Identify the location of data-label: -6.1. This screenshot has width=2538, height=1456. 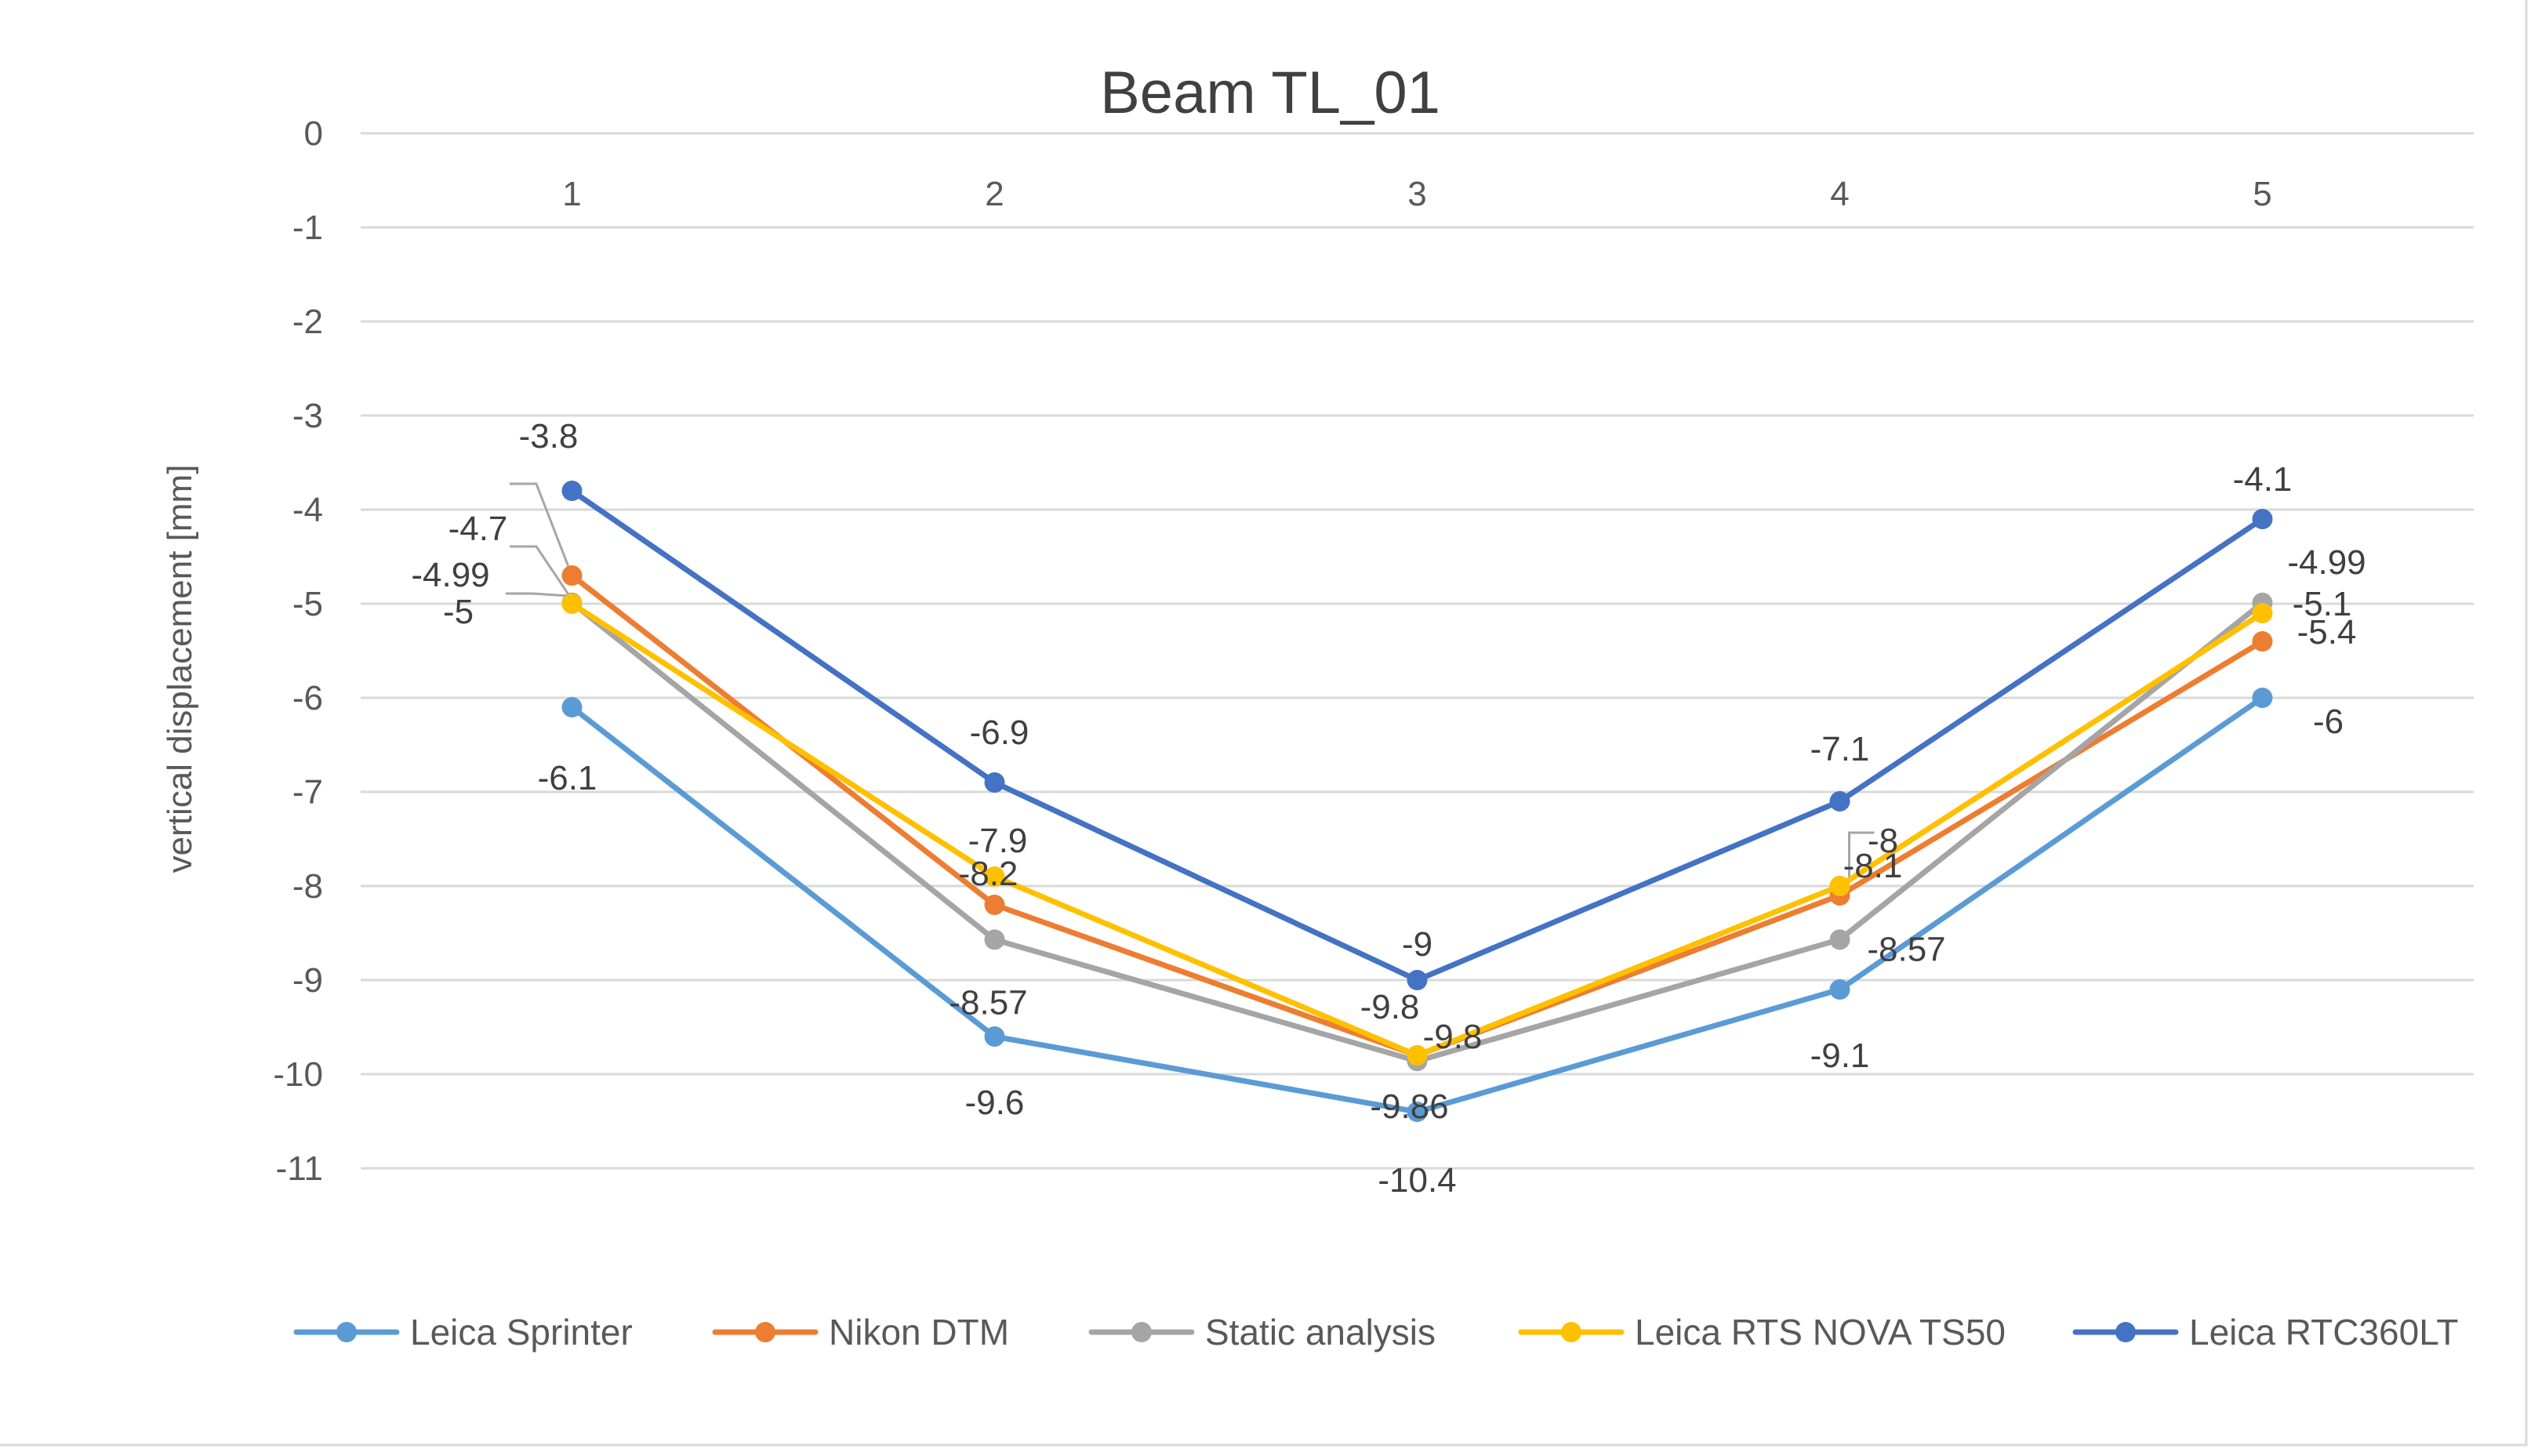
(567, 778).